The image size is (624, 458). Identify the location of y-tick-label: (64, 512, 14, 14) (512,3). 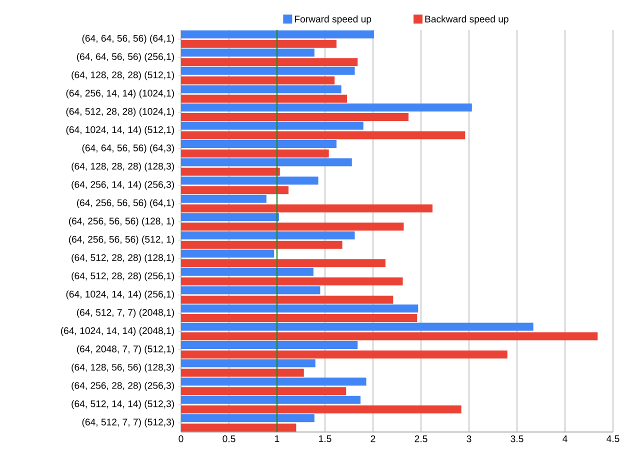
(123, 405).